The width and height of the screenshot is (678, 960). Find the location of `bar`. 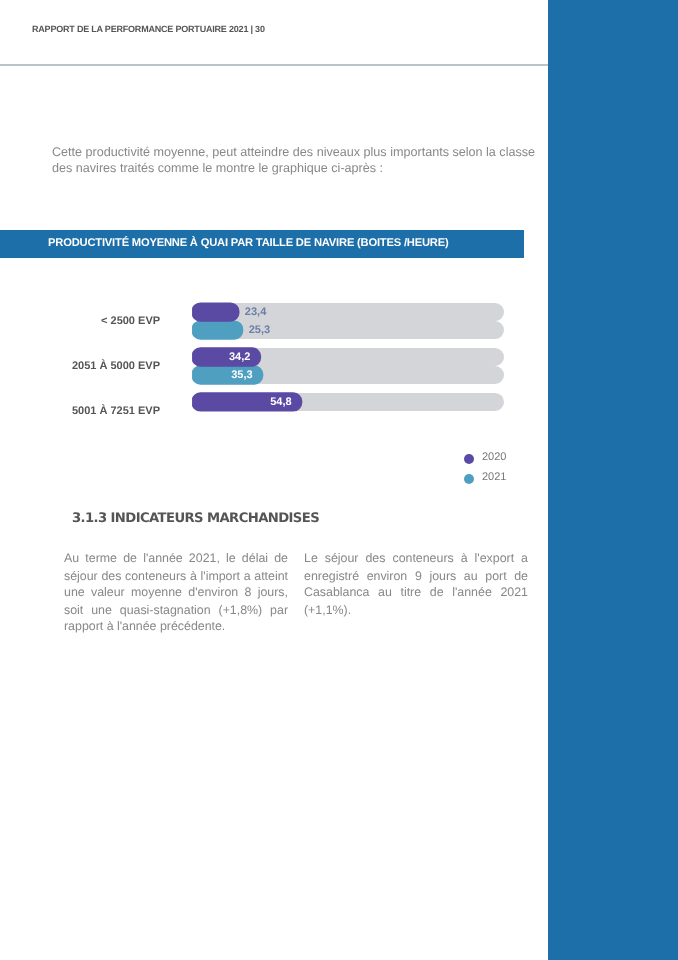

bar is located at coordinates (227, 357).